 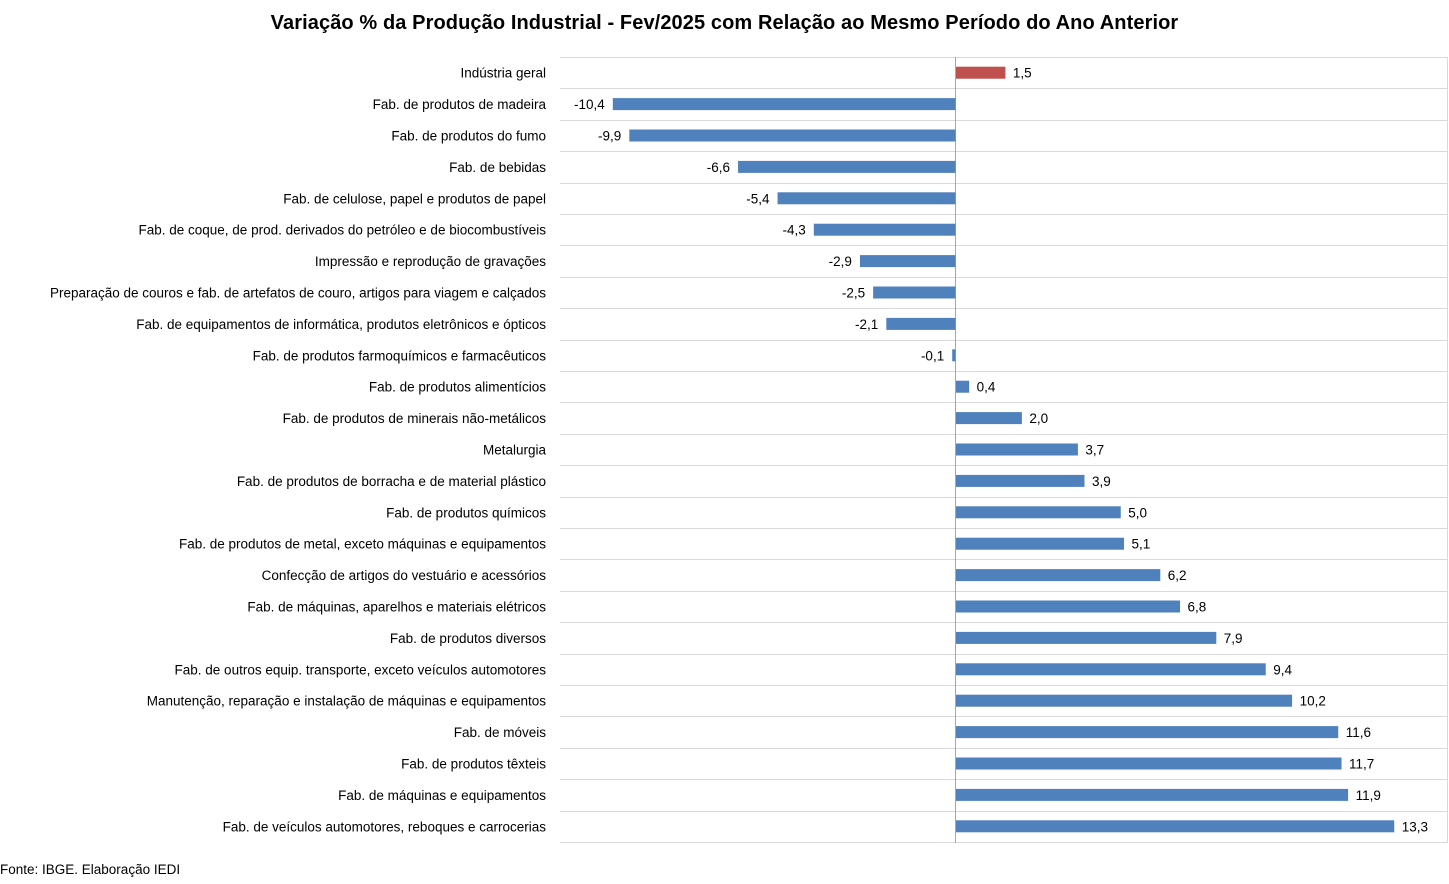 I want to click on value-label: 6,8, so click(x=1197, y=607).